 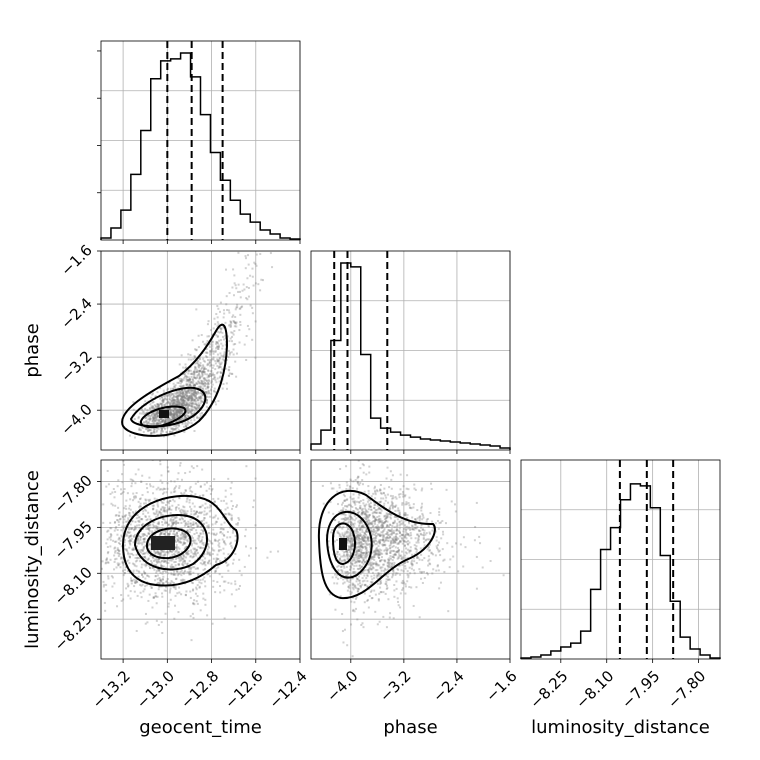 What do you see at coordinates (175, 380) in the screenshot?
I see `contour-outer` at bounding box center [175, 380].